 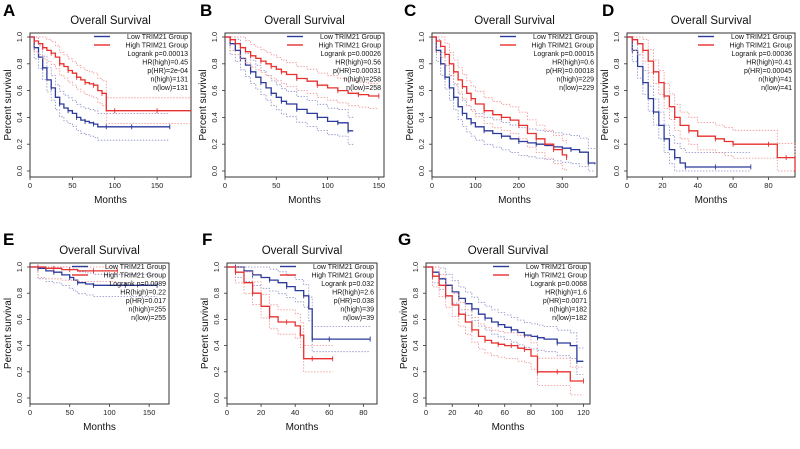 What do you see at coordinates (295, 412) in the screenshot?
I see `x-tick-label: 40` at bounding box center [295, 412].